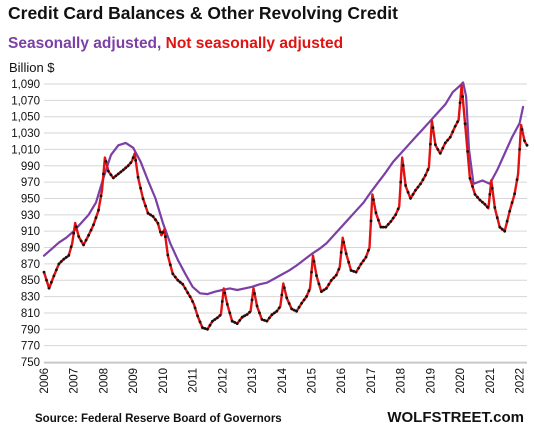 The height and width of the screenshot is (437, 534). What do you see at coordinates (30, 249) in the screenshot?
I see `y-tick-label: 890` at bounding box center [30, 249].